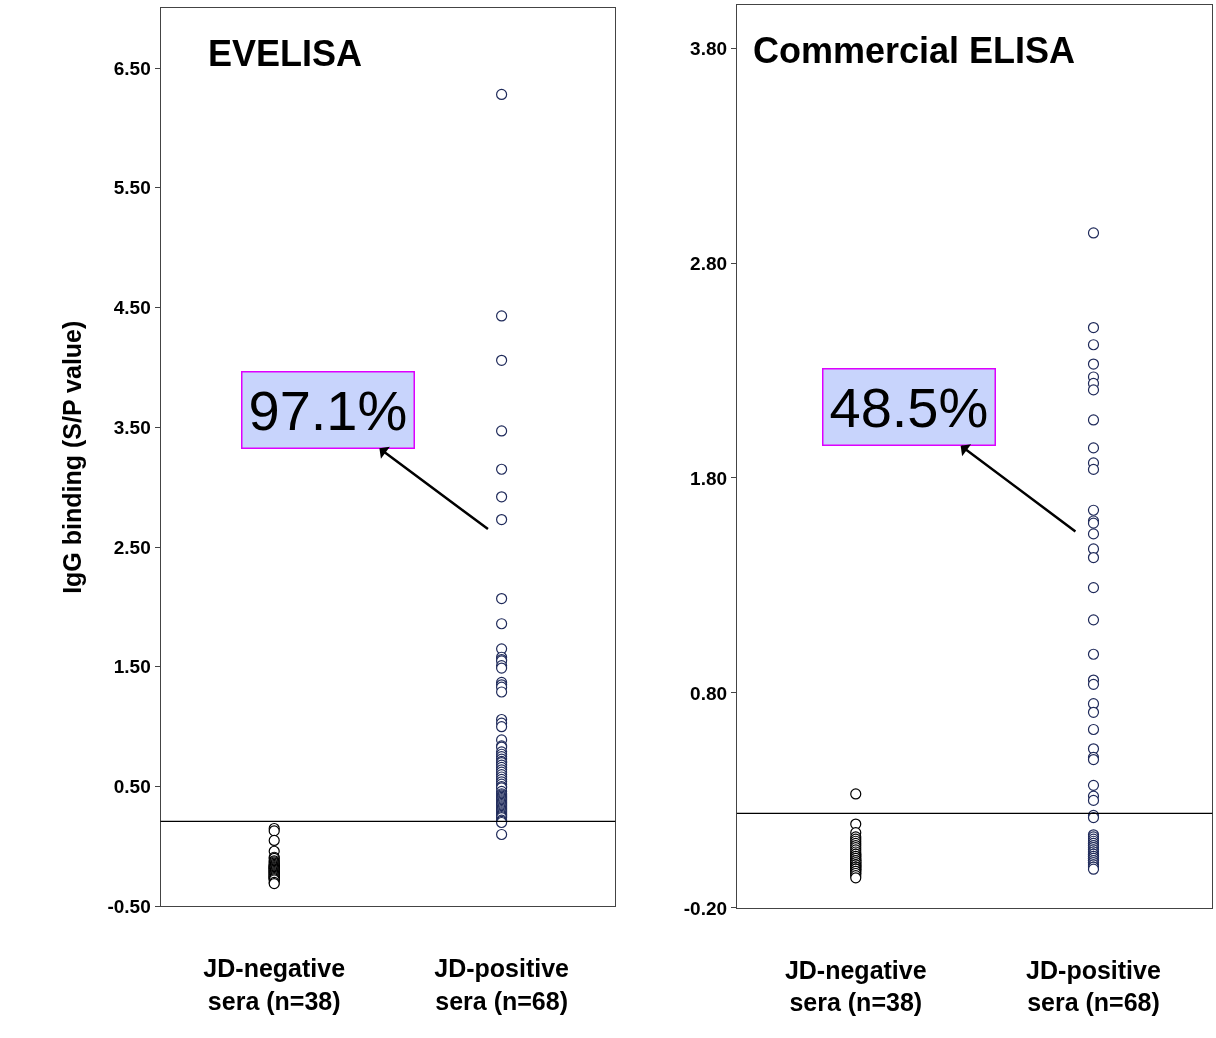 Image resolution: width=1216 pixels, height=1038 pixels. Describe the element at coordinates (705, 908) in the screenshot. I see `y-tick-label: -0.20` at that location.